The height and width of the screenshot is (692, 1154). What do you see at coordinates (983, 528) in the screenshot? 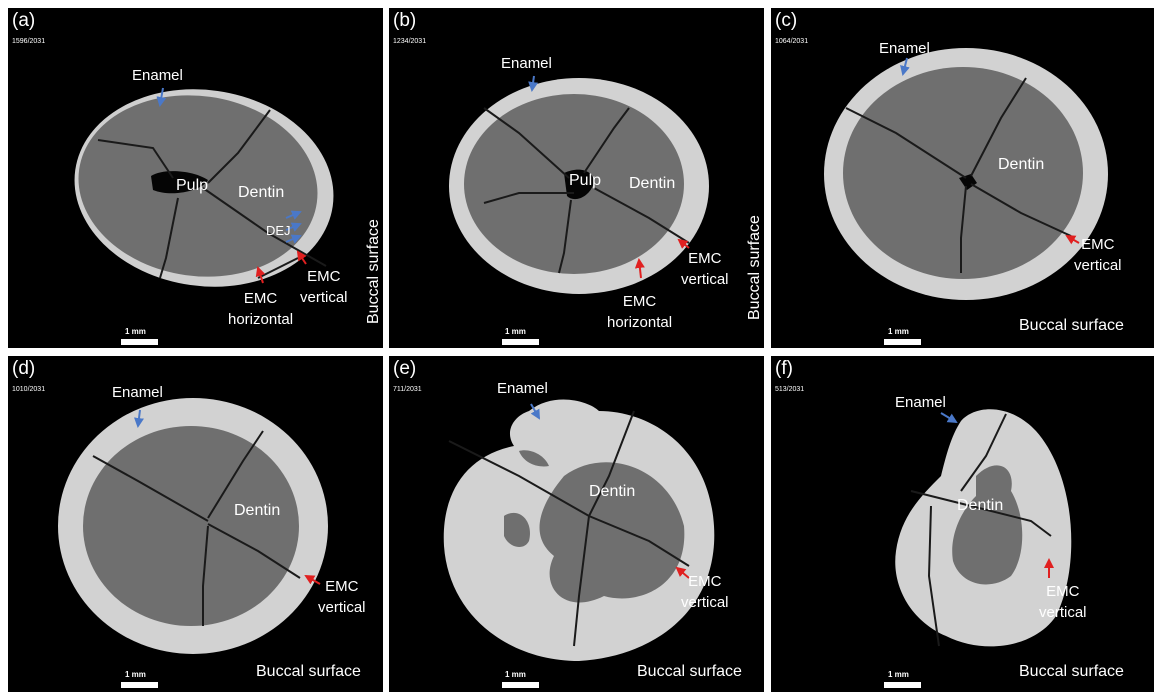
I see `tooth-cross-section-f` at bounding box center [983, 528].